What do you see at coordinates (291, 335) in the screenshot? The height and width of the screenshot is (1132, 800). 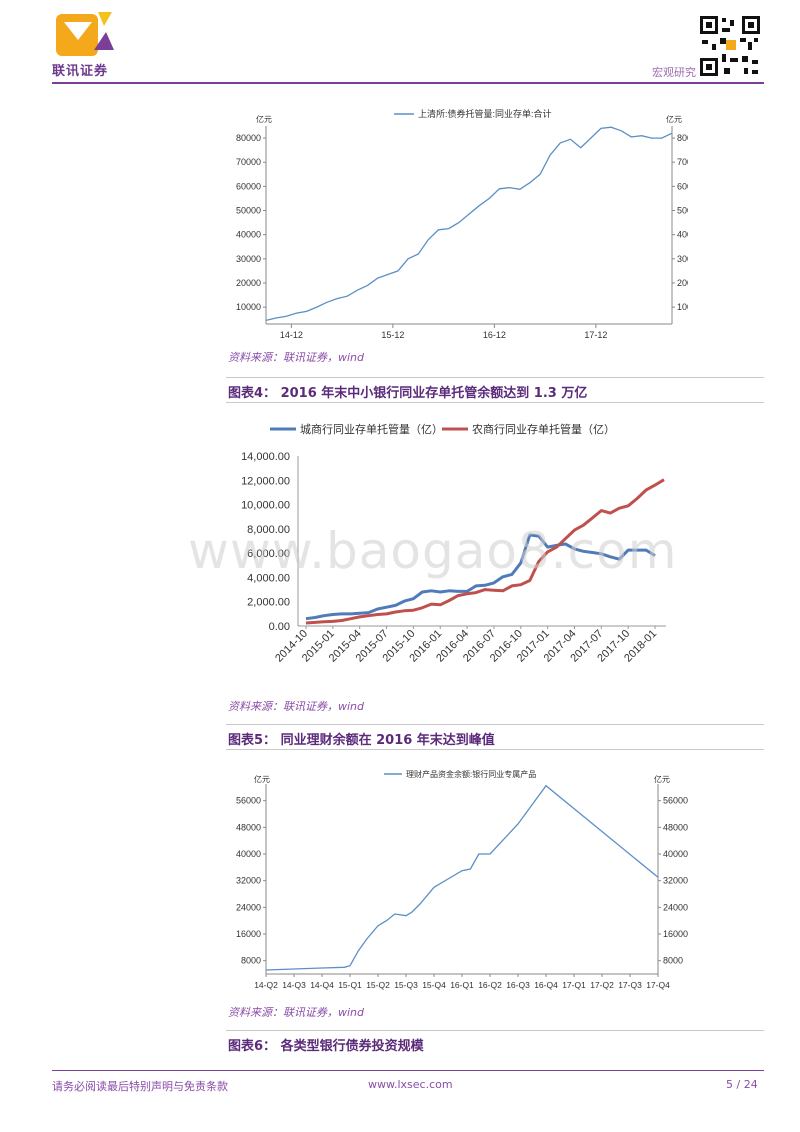 I see `x-tick-label: 14-12` at bounding box center [291, 335].